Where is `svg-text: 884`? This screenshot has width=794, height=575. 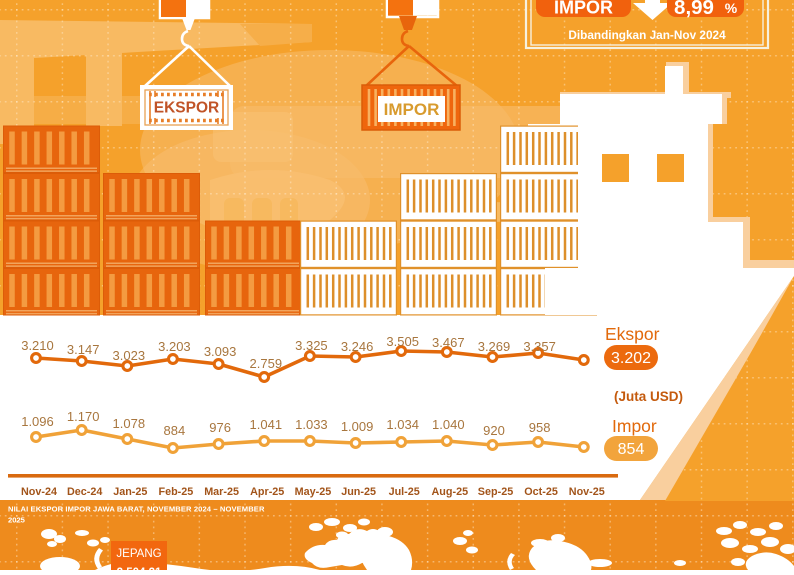
svg-text: 884 is located at coordinates (175, 430).